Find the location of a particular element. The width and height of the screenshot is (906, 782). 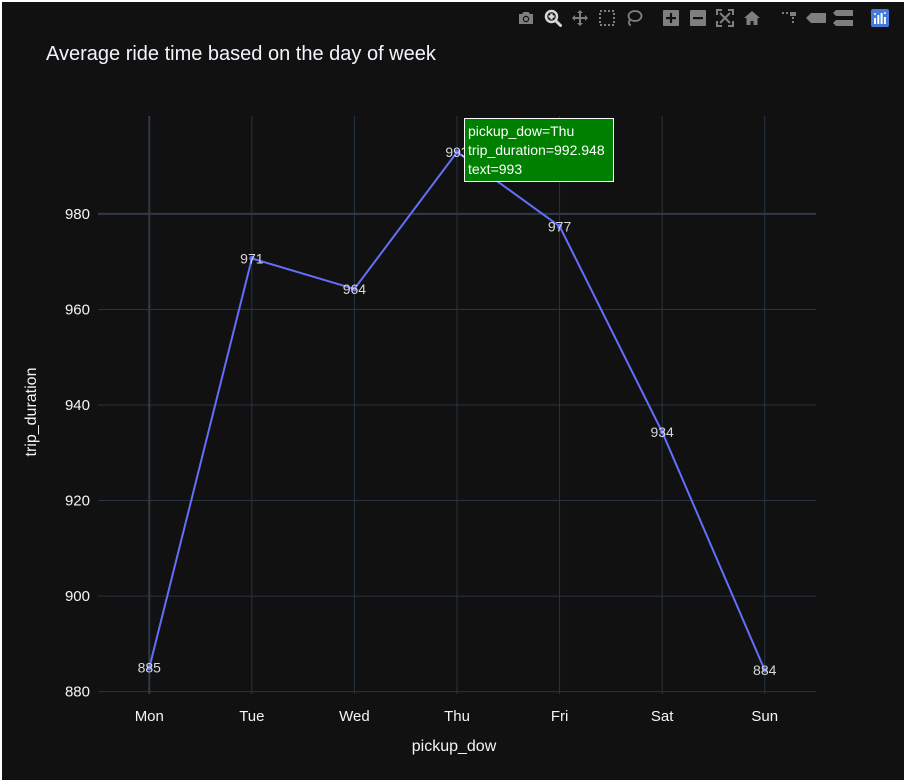

zoom-out-button is located at coordinates (698, 18).